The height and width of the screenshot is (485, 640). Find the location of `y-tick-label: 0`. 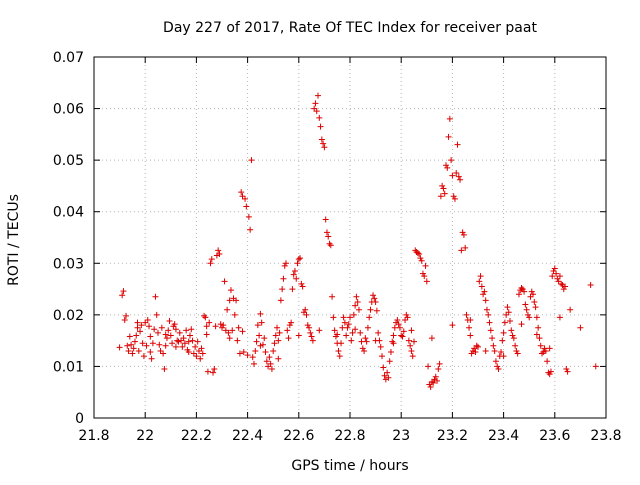

y-tick-label: 0 is located at coordinates (79, 419).